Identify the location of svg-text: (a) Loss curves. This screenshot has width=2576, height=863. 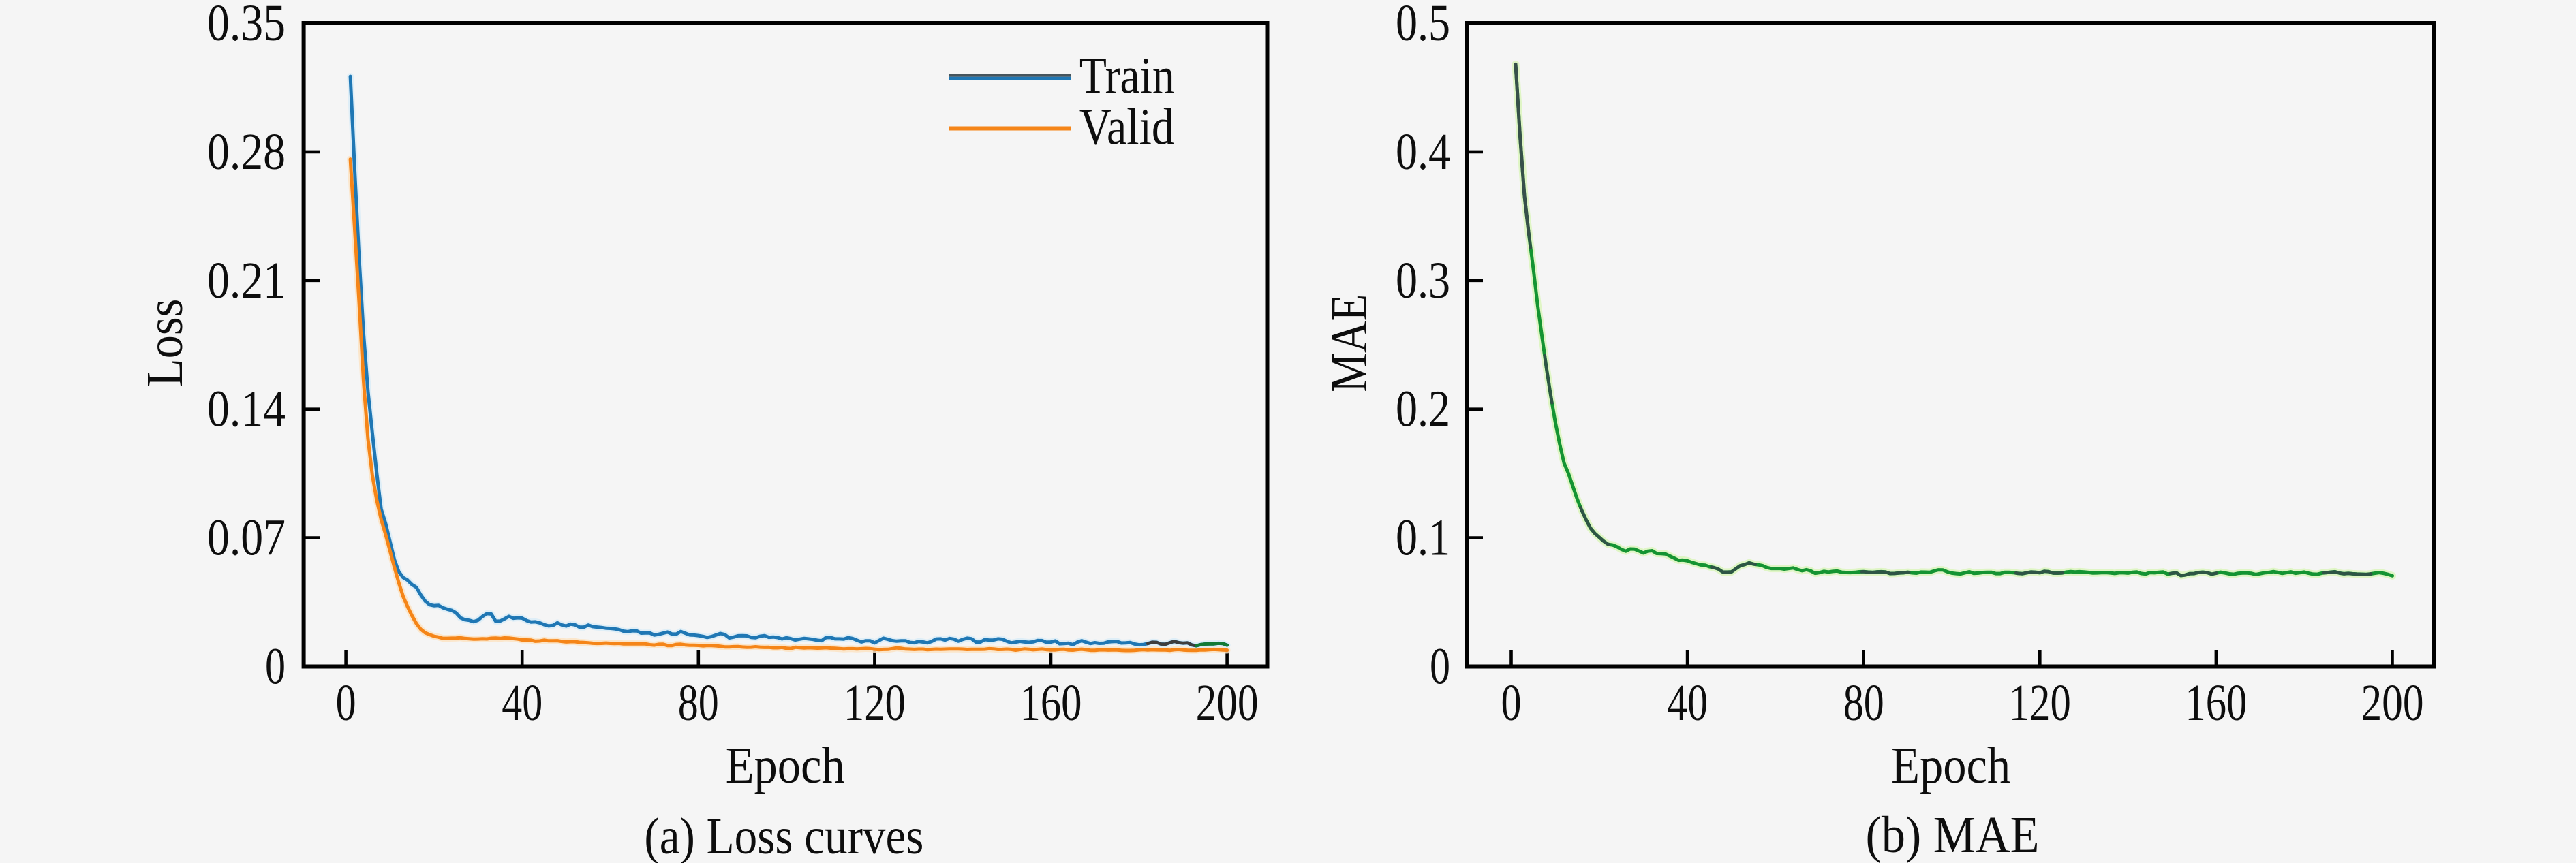
(783, 836).